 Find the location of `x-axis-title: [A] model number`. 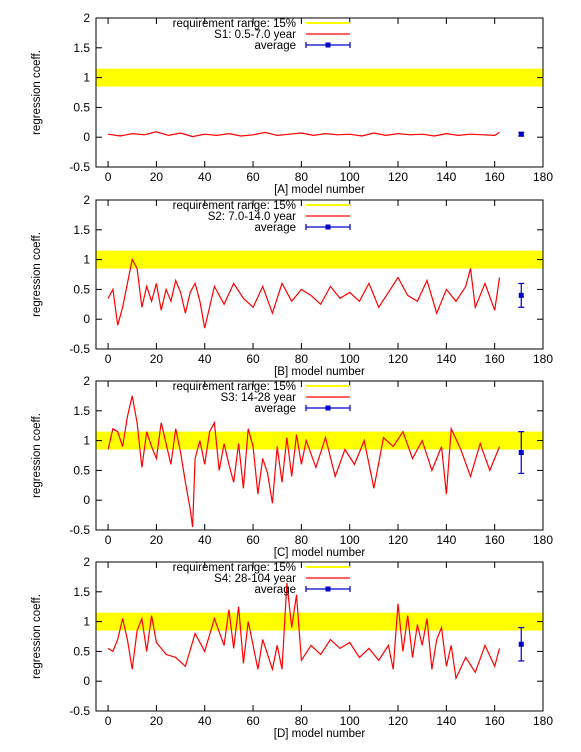

x-axis-title: [A] model number is located at coordinates (319, 190).